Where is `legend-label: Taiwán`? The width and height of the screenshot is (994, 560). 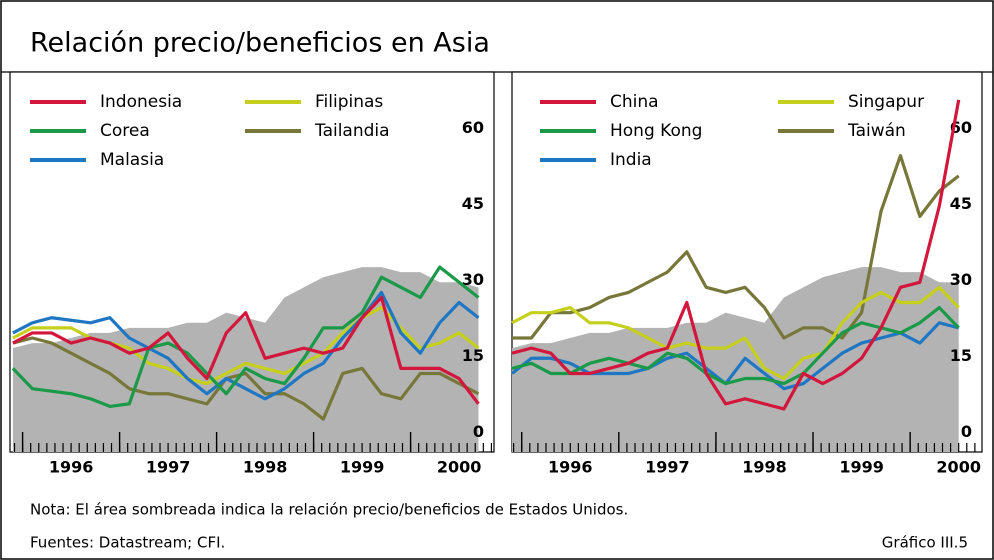 legend-label: Taiwán is located at coordinates (876, 131).